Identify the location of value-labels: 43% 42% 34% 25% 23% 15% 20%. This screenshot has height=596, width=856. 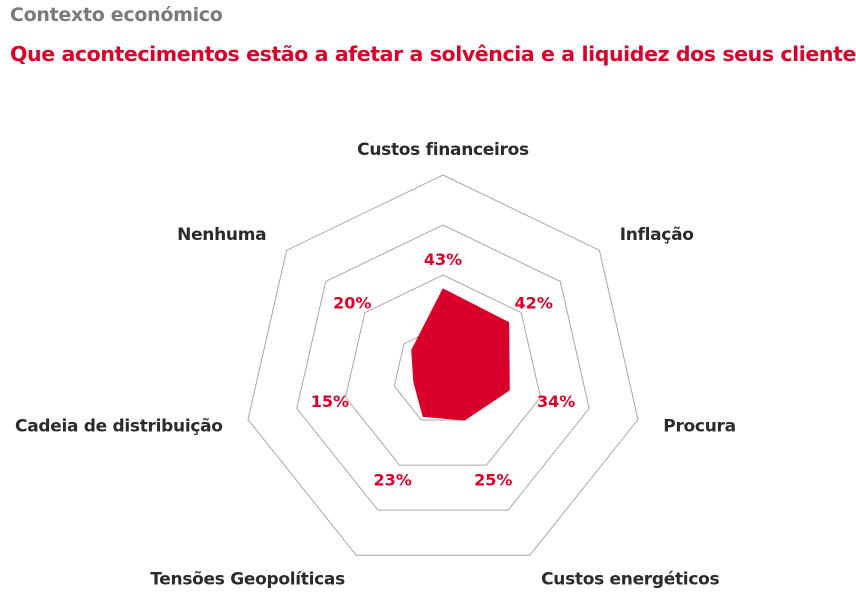
(443, 370).